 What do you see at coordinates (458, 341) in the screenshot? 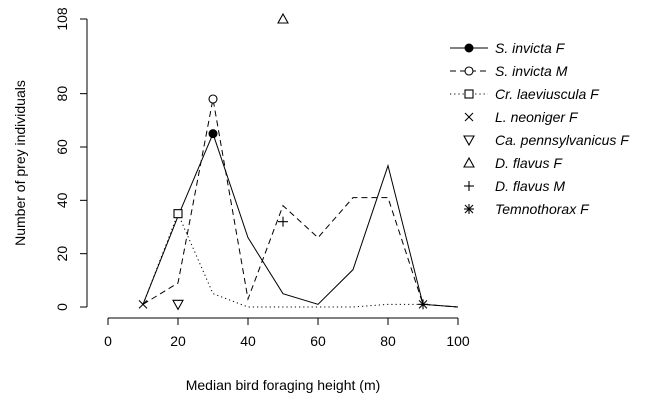
I see `x-tick-label: 100` at bounding box center [458, 341].